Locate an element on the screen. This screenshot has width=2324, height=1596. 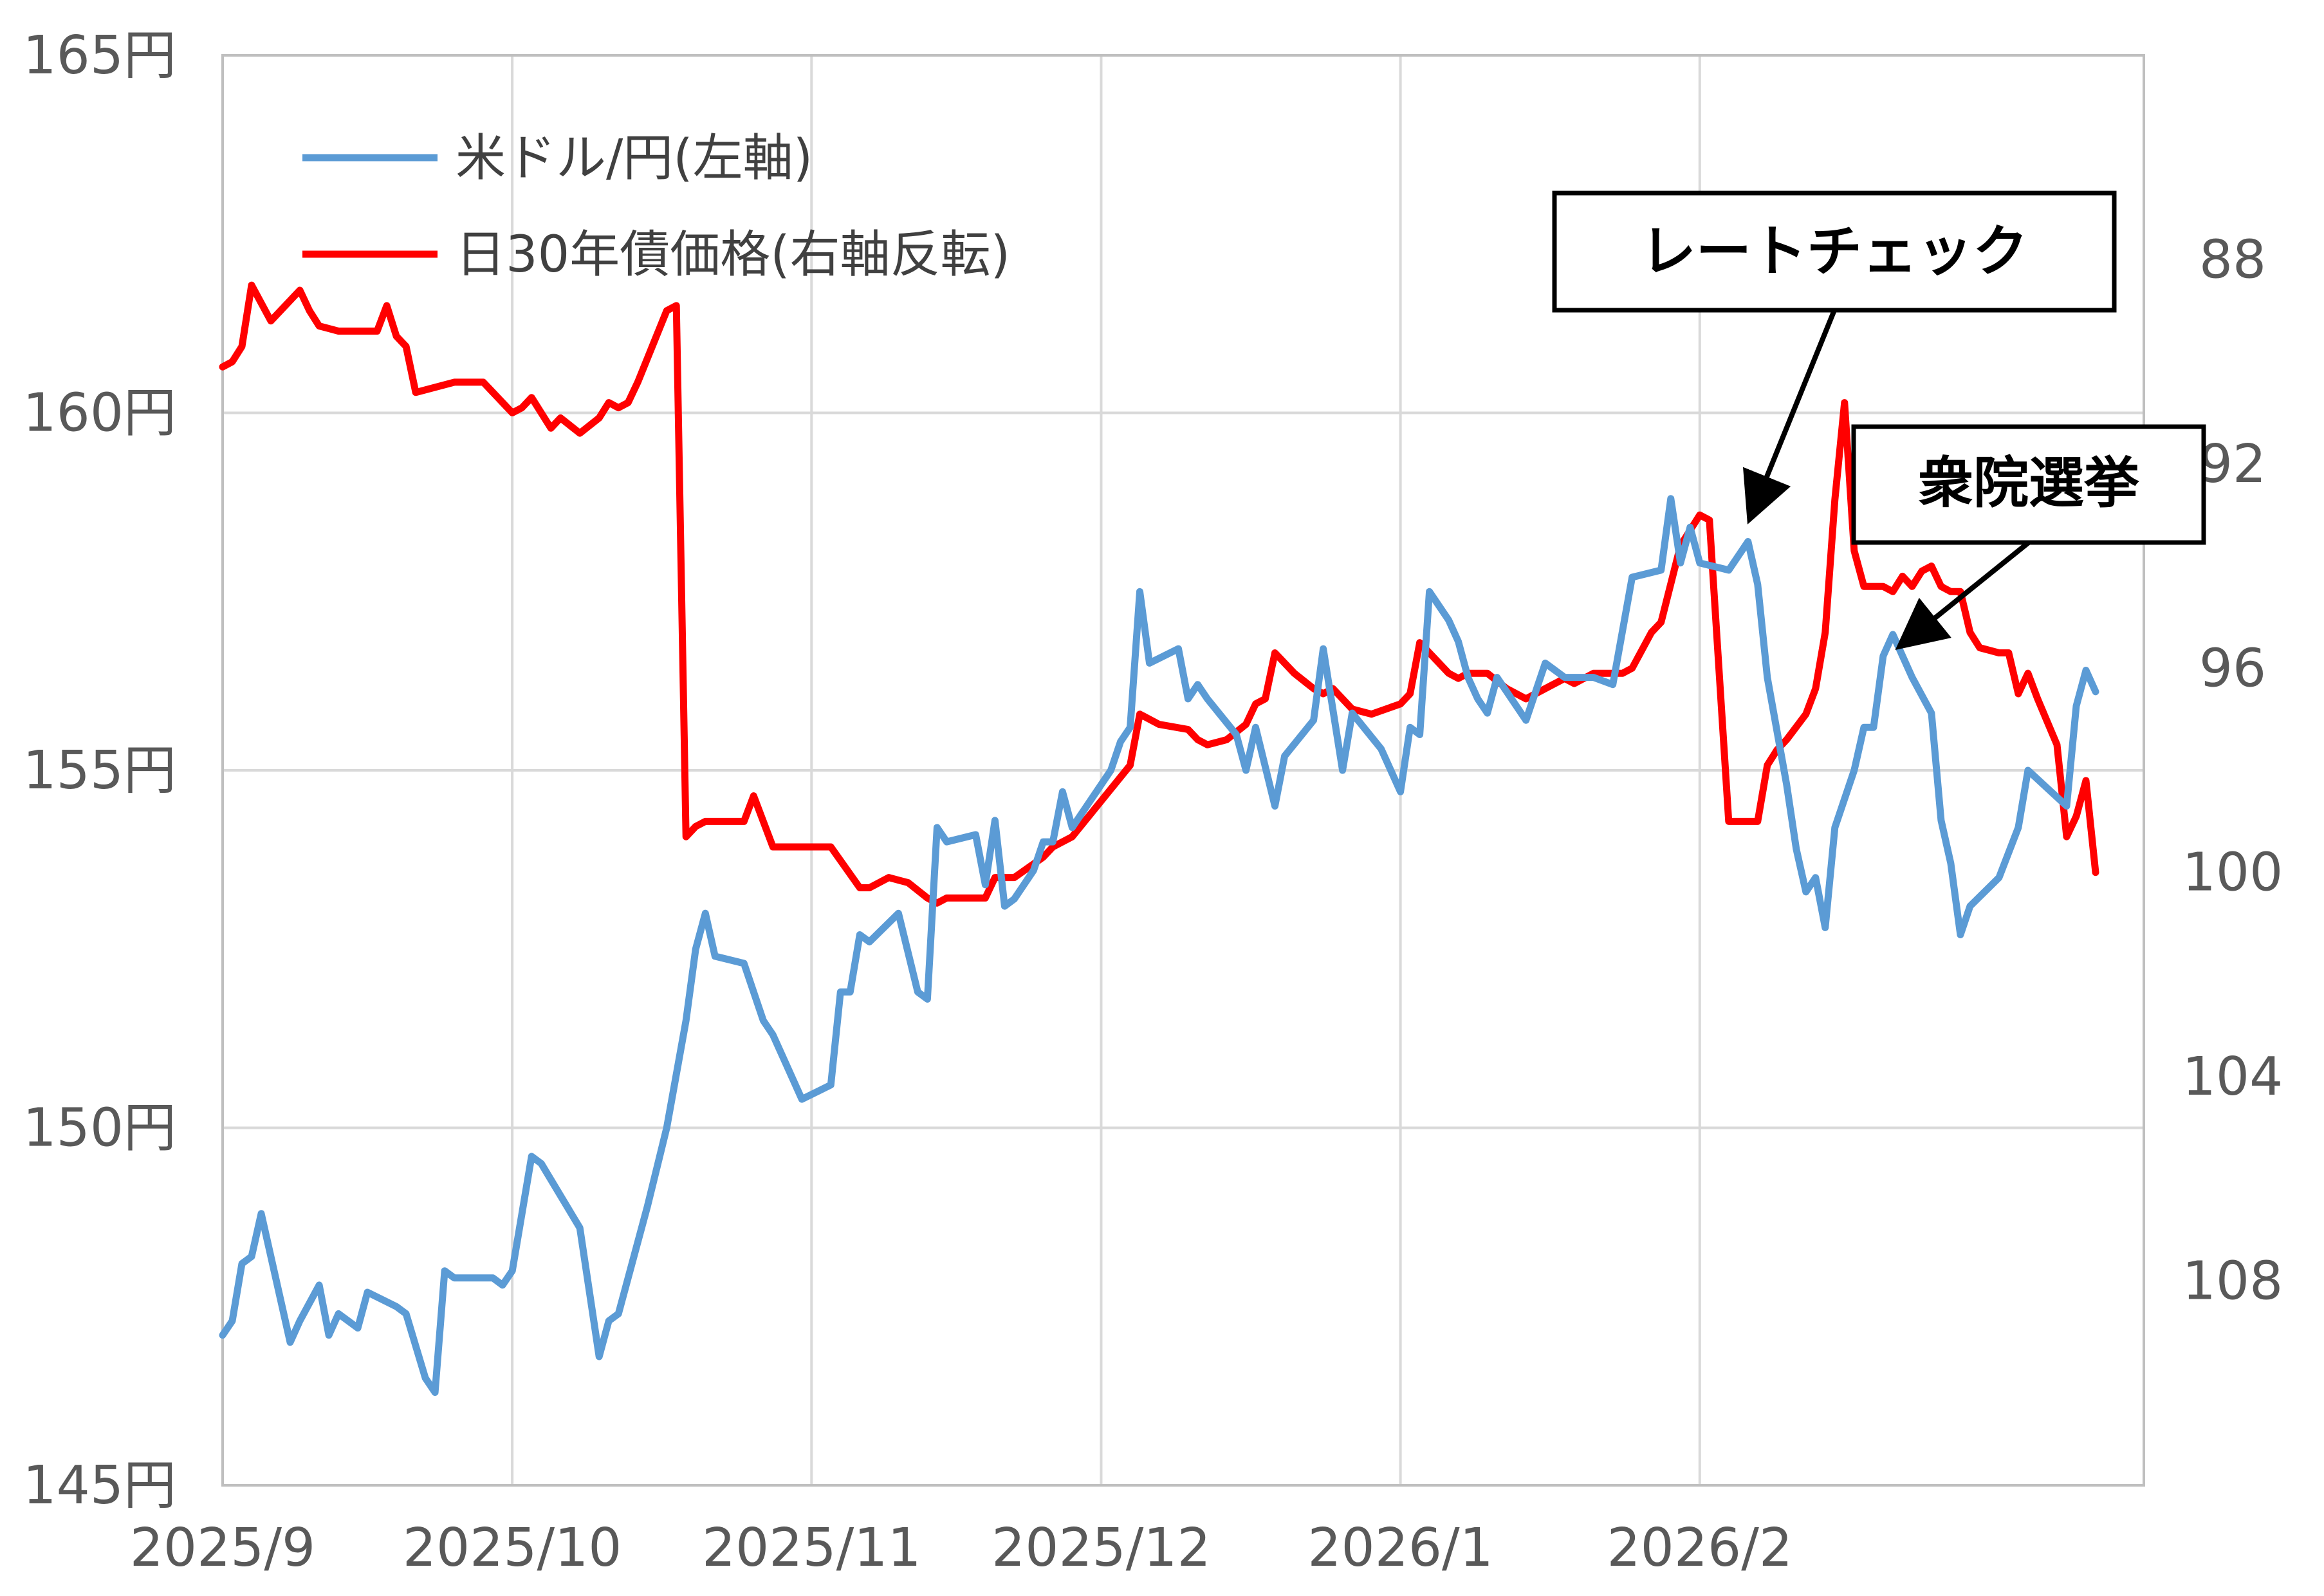
right-axis-tick-label: 88 is located at coordinates (2232, 259).